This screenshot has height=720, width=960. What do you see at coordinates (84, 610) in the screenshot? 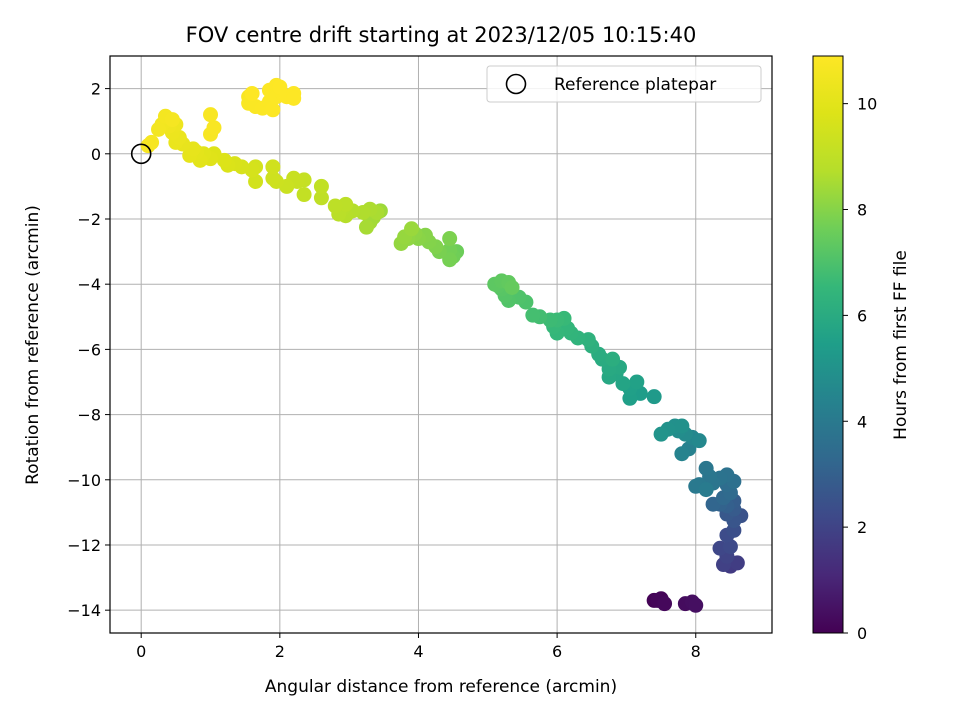
I see `y-tick-label: −14` at bounding box center [84, 610].